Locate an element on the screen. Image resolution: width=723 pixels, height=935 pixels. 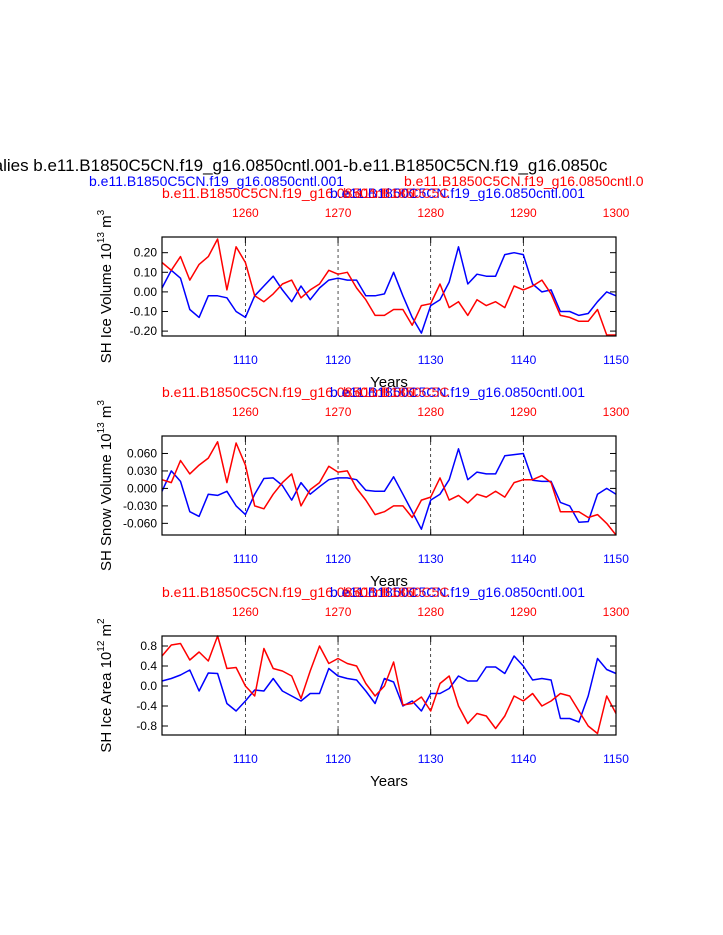
y-tick-label: 0.20 is located at coordinates (146, 253).